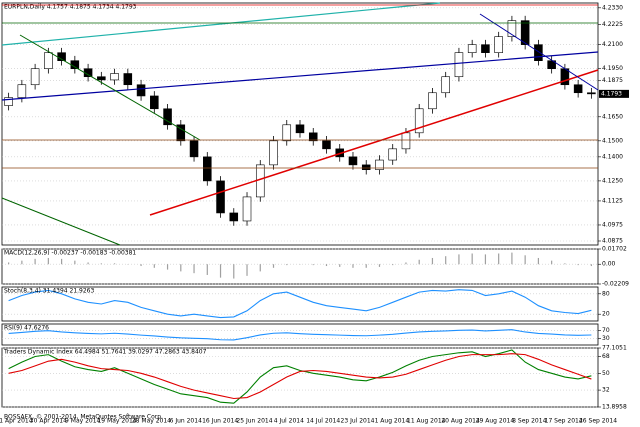  I want to click on y-tick-label: 4.2330, so click(612, 7).